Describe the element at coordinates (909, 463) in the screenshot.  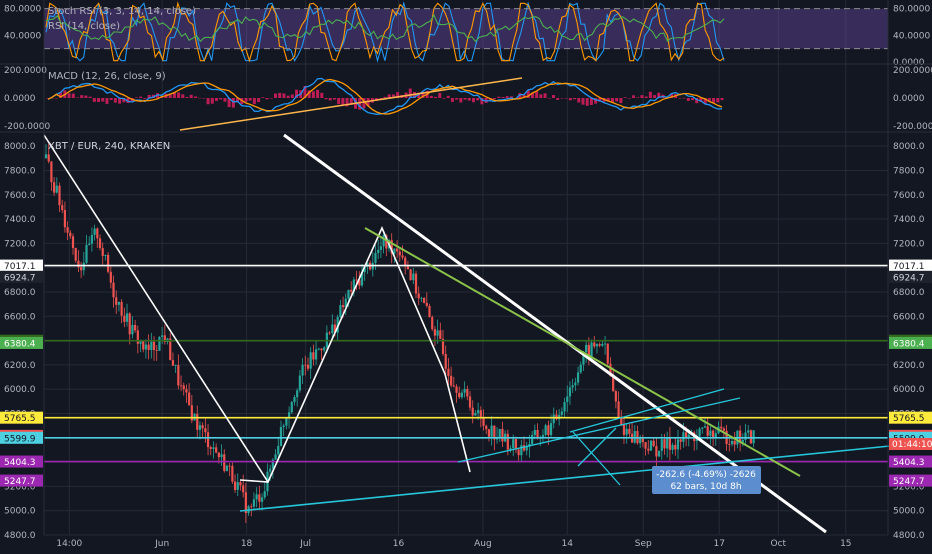
I see `price-level-label: 5404.3` at that location.